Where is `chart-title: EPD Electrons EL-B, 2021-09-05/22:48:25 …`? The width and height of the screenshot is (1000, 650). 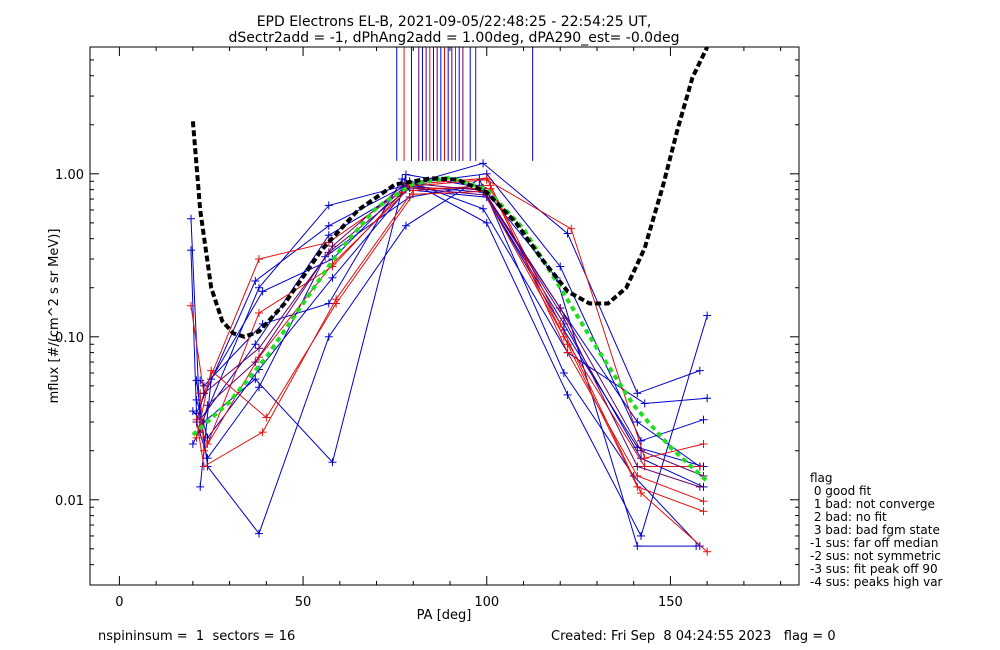
chart-title: EPD Electrons EL-B, 2021-09-05/22:48:25 … is located at coordinates (454, 22).